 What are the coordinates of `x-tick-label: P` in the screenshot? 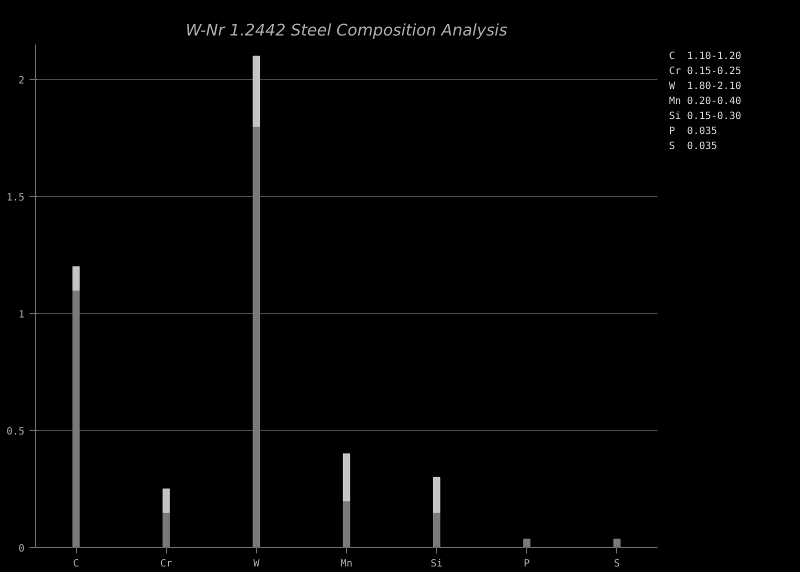 It's located at (527, 564).